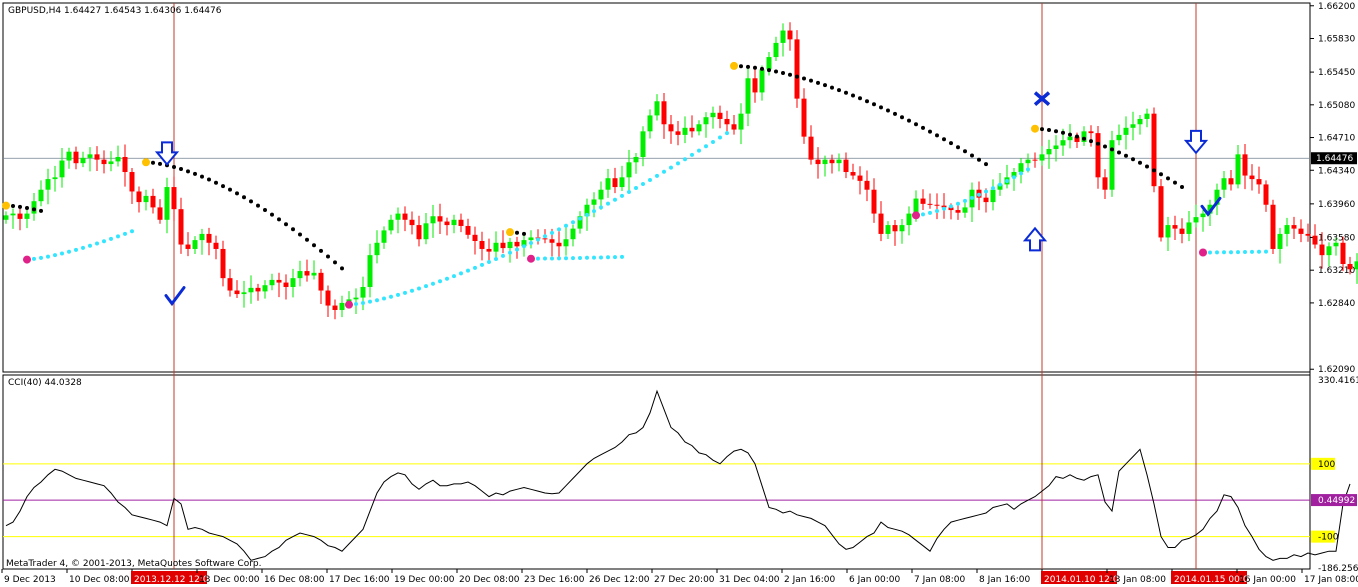  What do you see at coordinates (1338, 569) in the screenshot?
I see `cci-tick-label: -186.2568` at bounding box center [1338, 569].